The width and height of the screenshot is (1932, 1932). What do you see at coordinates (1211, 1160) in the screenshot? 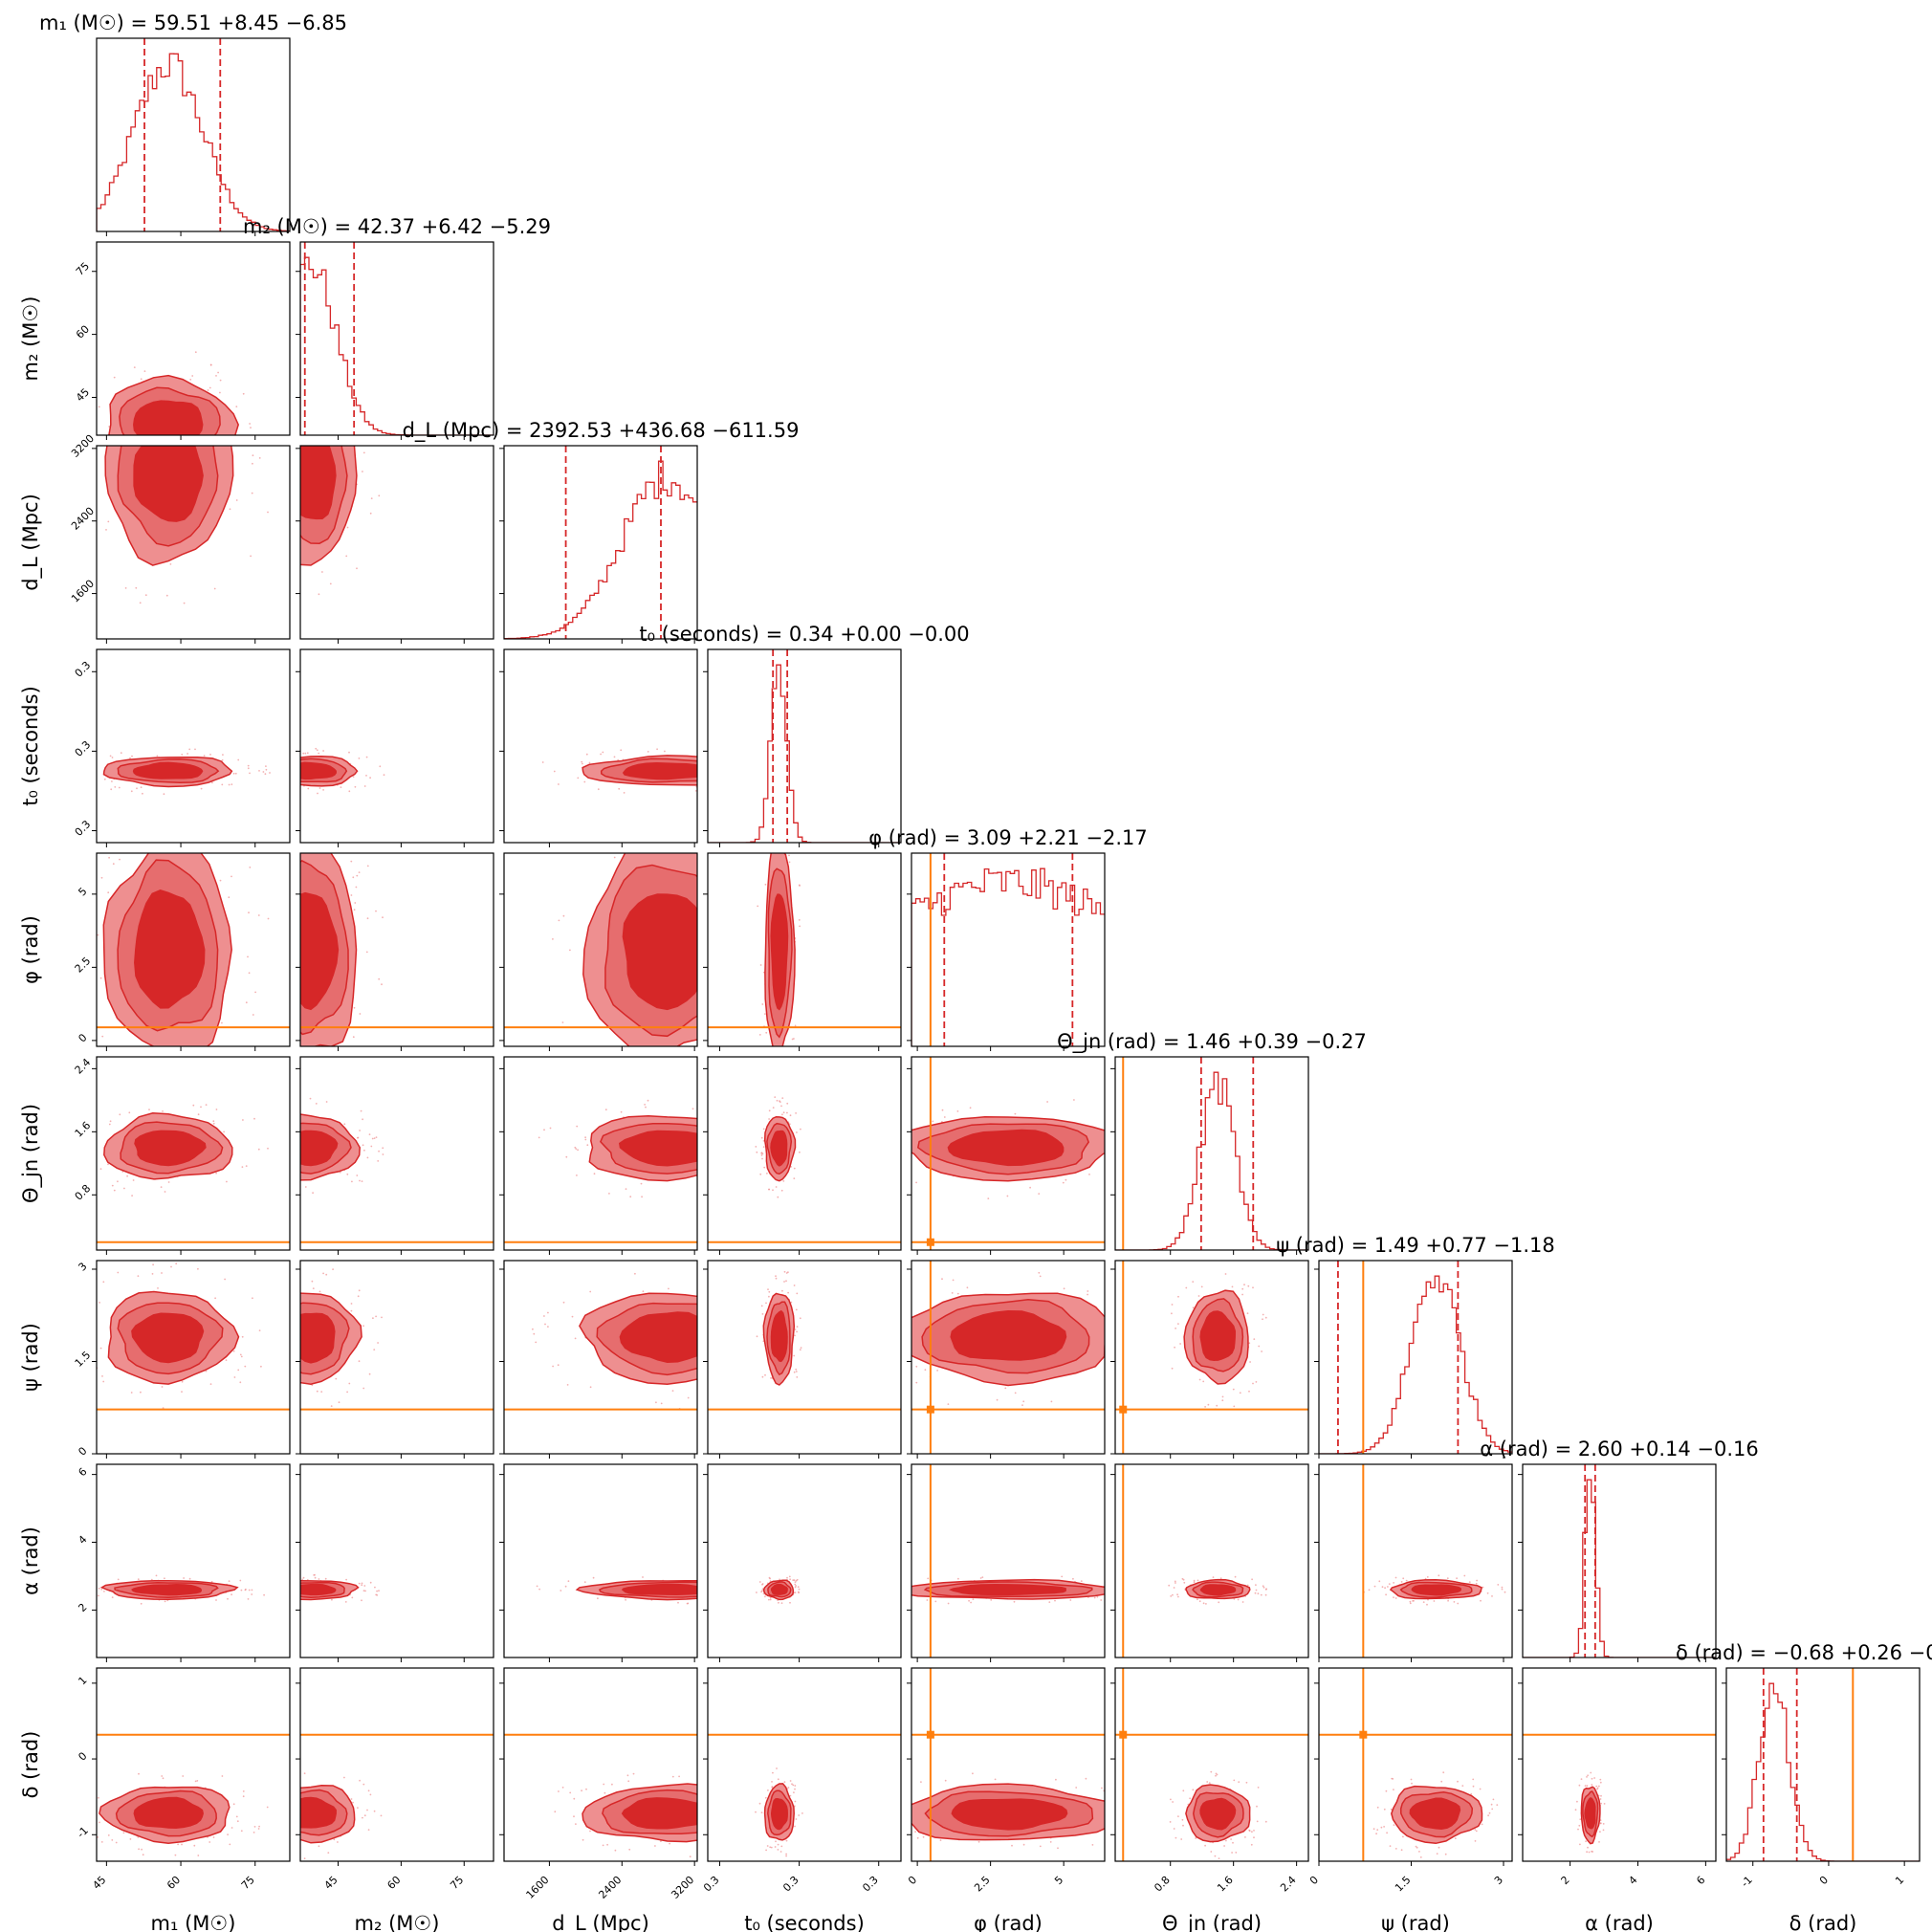
I see `histogram-jn-rad` at bounding box center [1211, 1160].